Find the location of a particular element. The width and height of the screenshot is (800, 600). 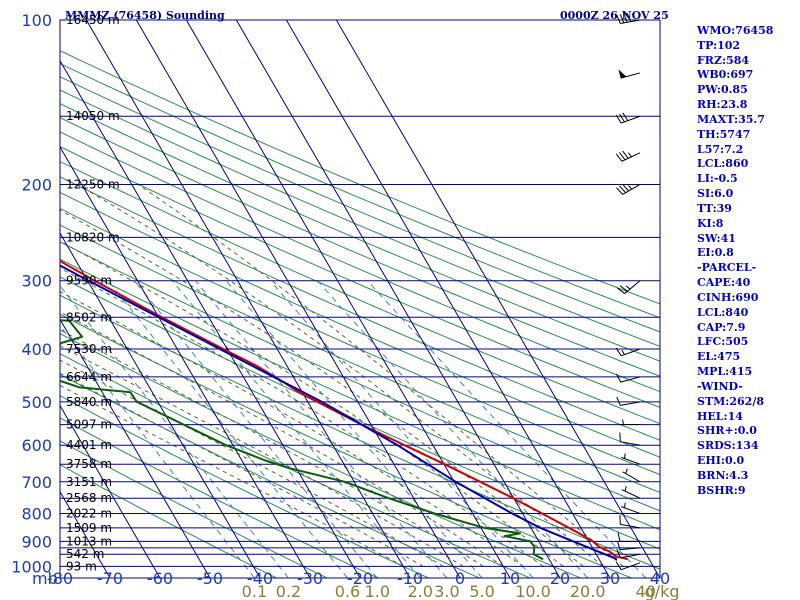

mixing-ratio-label: 0.1 is located at coordinates (254, 591).